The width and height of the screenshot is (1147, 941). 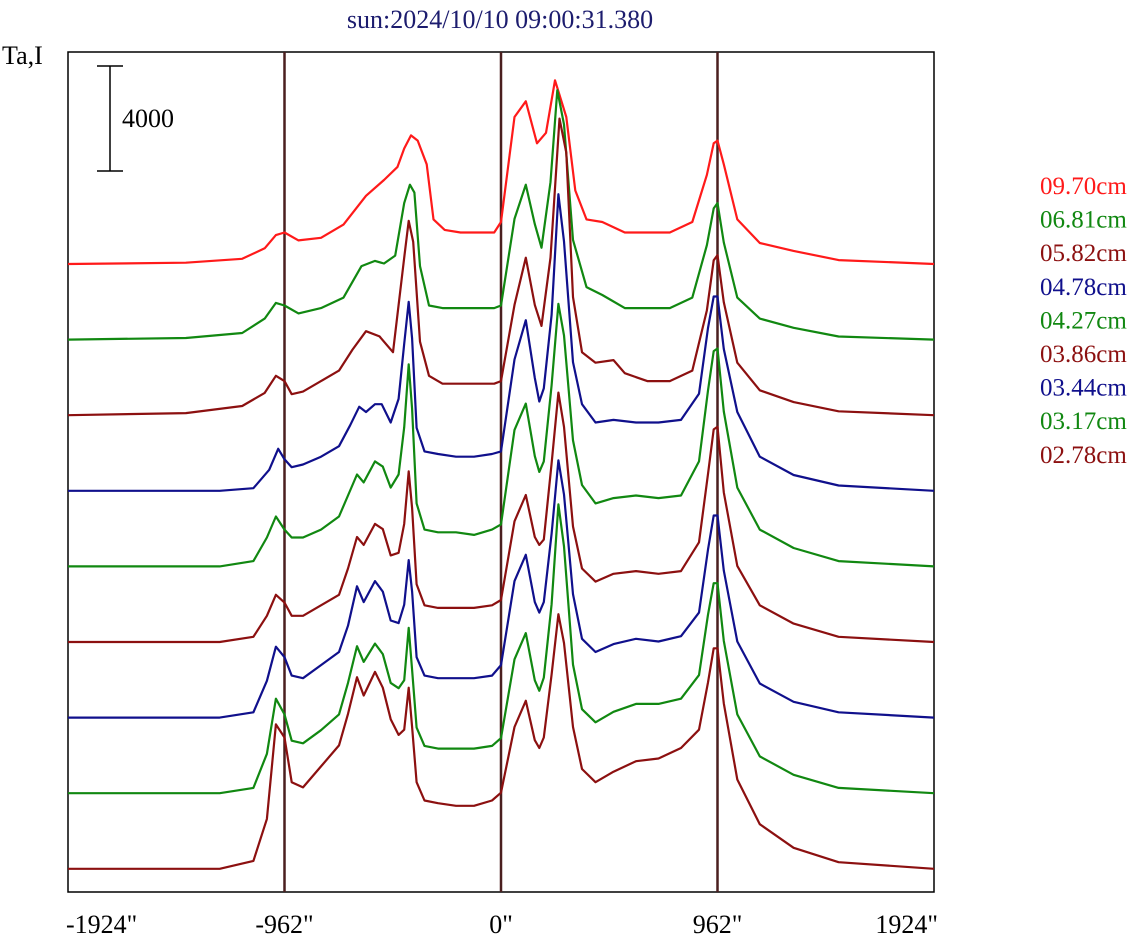 What do you see at coordinates (148, 118) in the screenshot?
I see `scale-bar-label: 4000` at bounding box center [148, 118].